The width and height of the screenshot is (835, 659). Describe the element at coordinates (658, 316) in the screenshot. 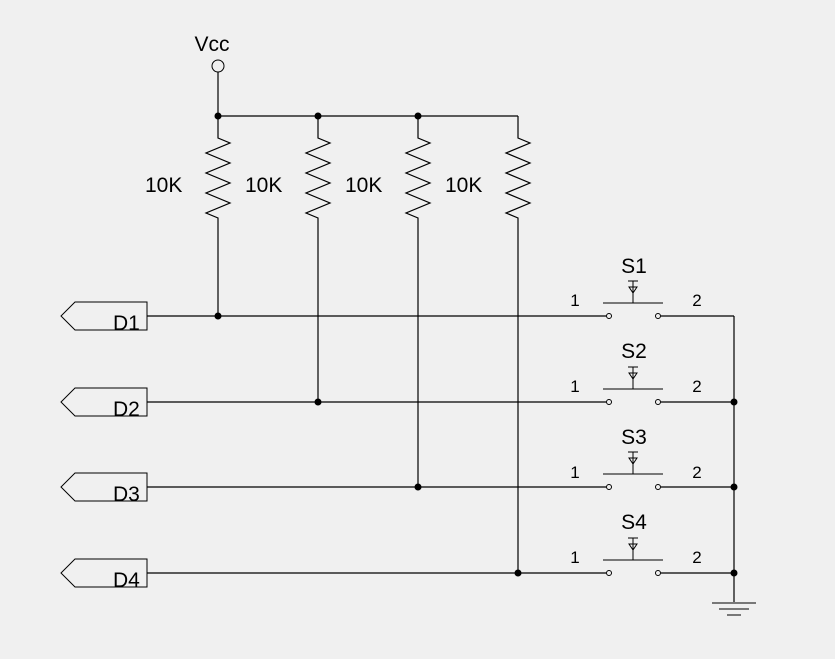

I see `s1-contact-right` at that location.